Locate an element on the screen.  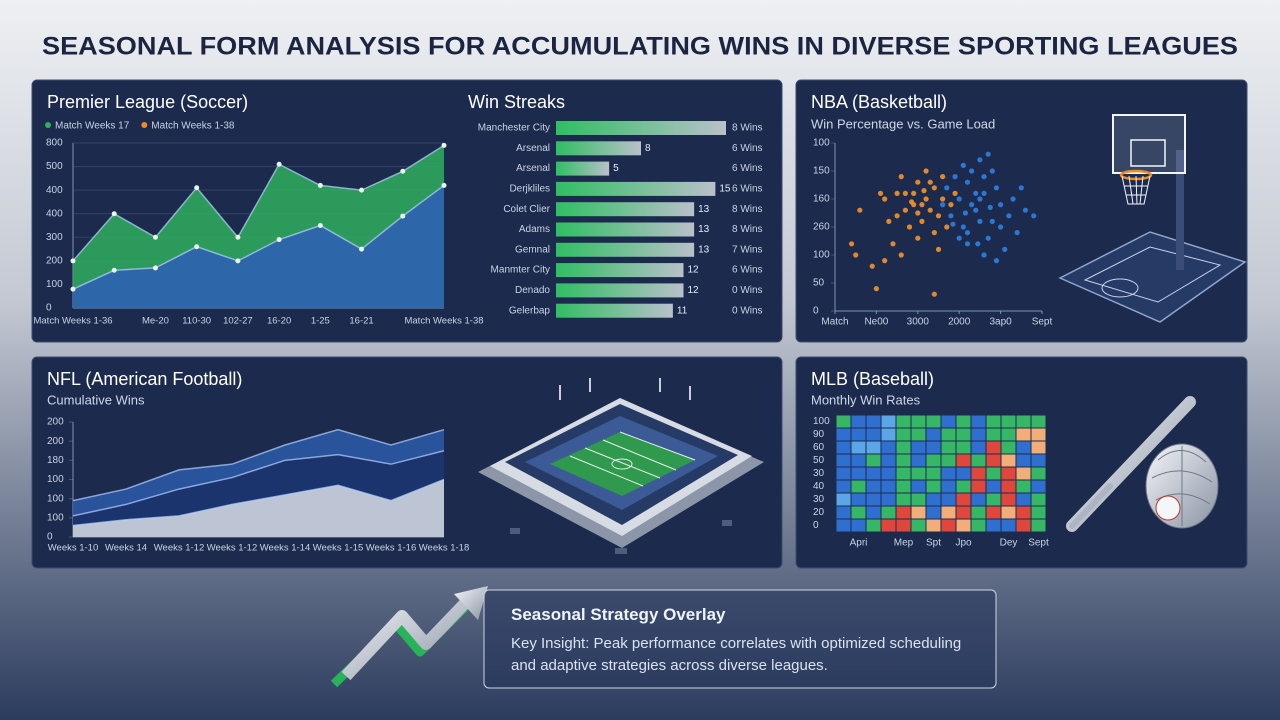
x-tick-label: Weeks 1-18 is located at coordinates (444, 548).